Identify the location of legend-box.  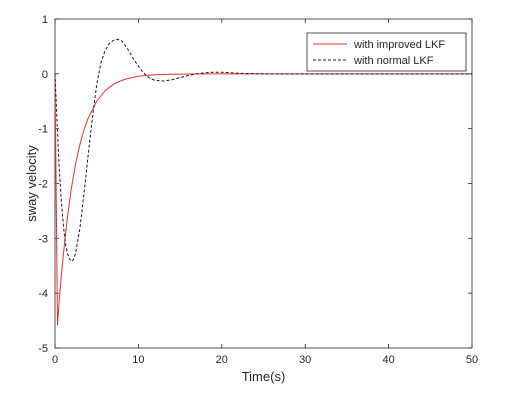
(386, 52).